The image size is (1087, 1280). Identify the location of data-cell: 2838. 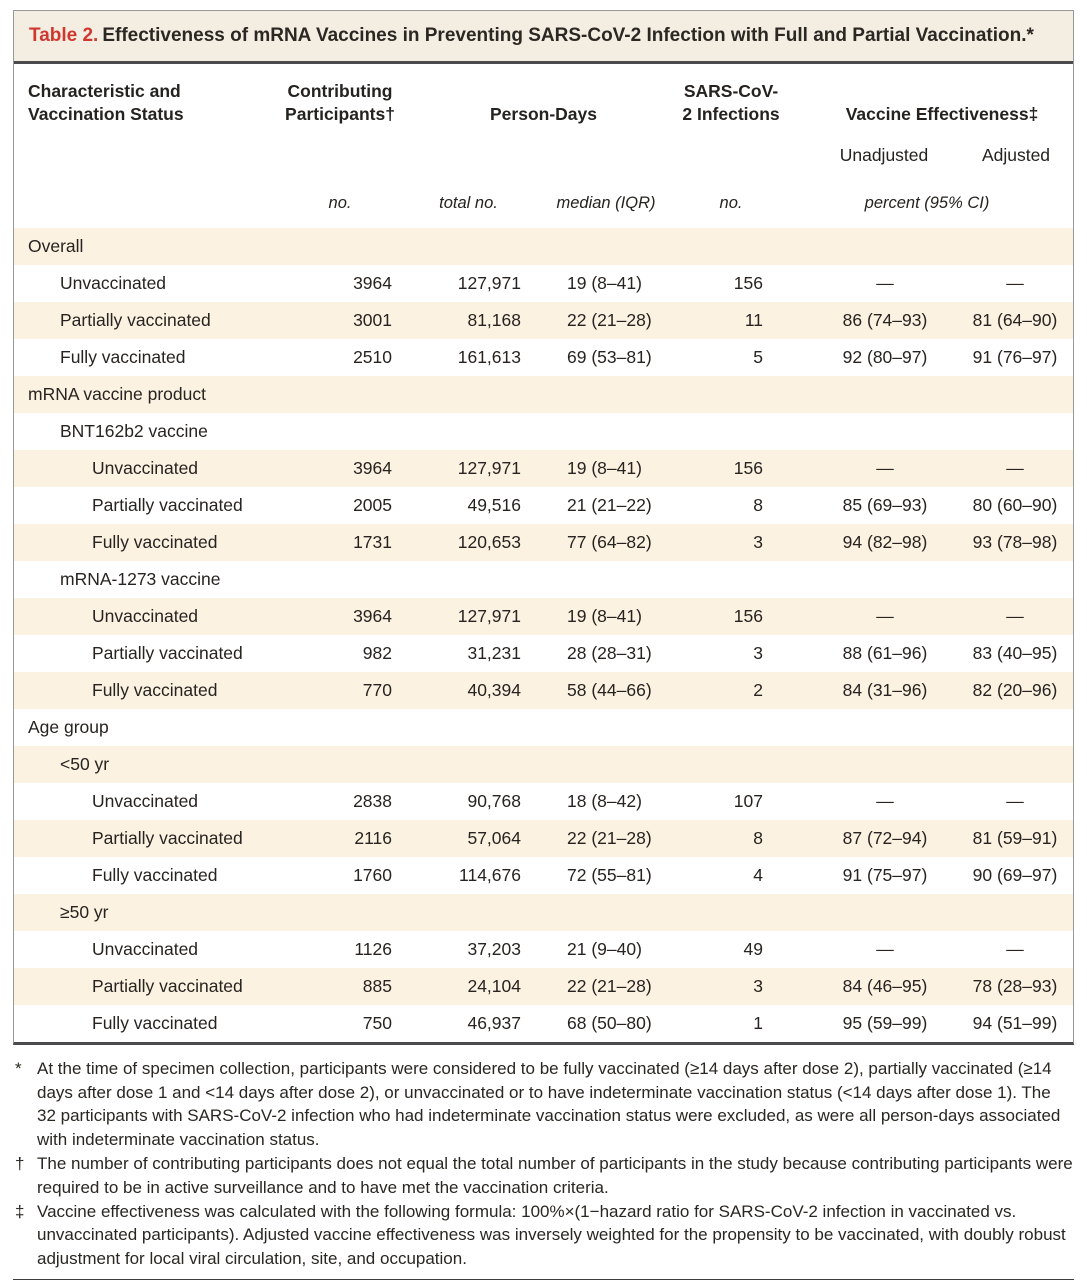
(372, 800).